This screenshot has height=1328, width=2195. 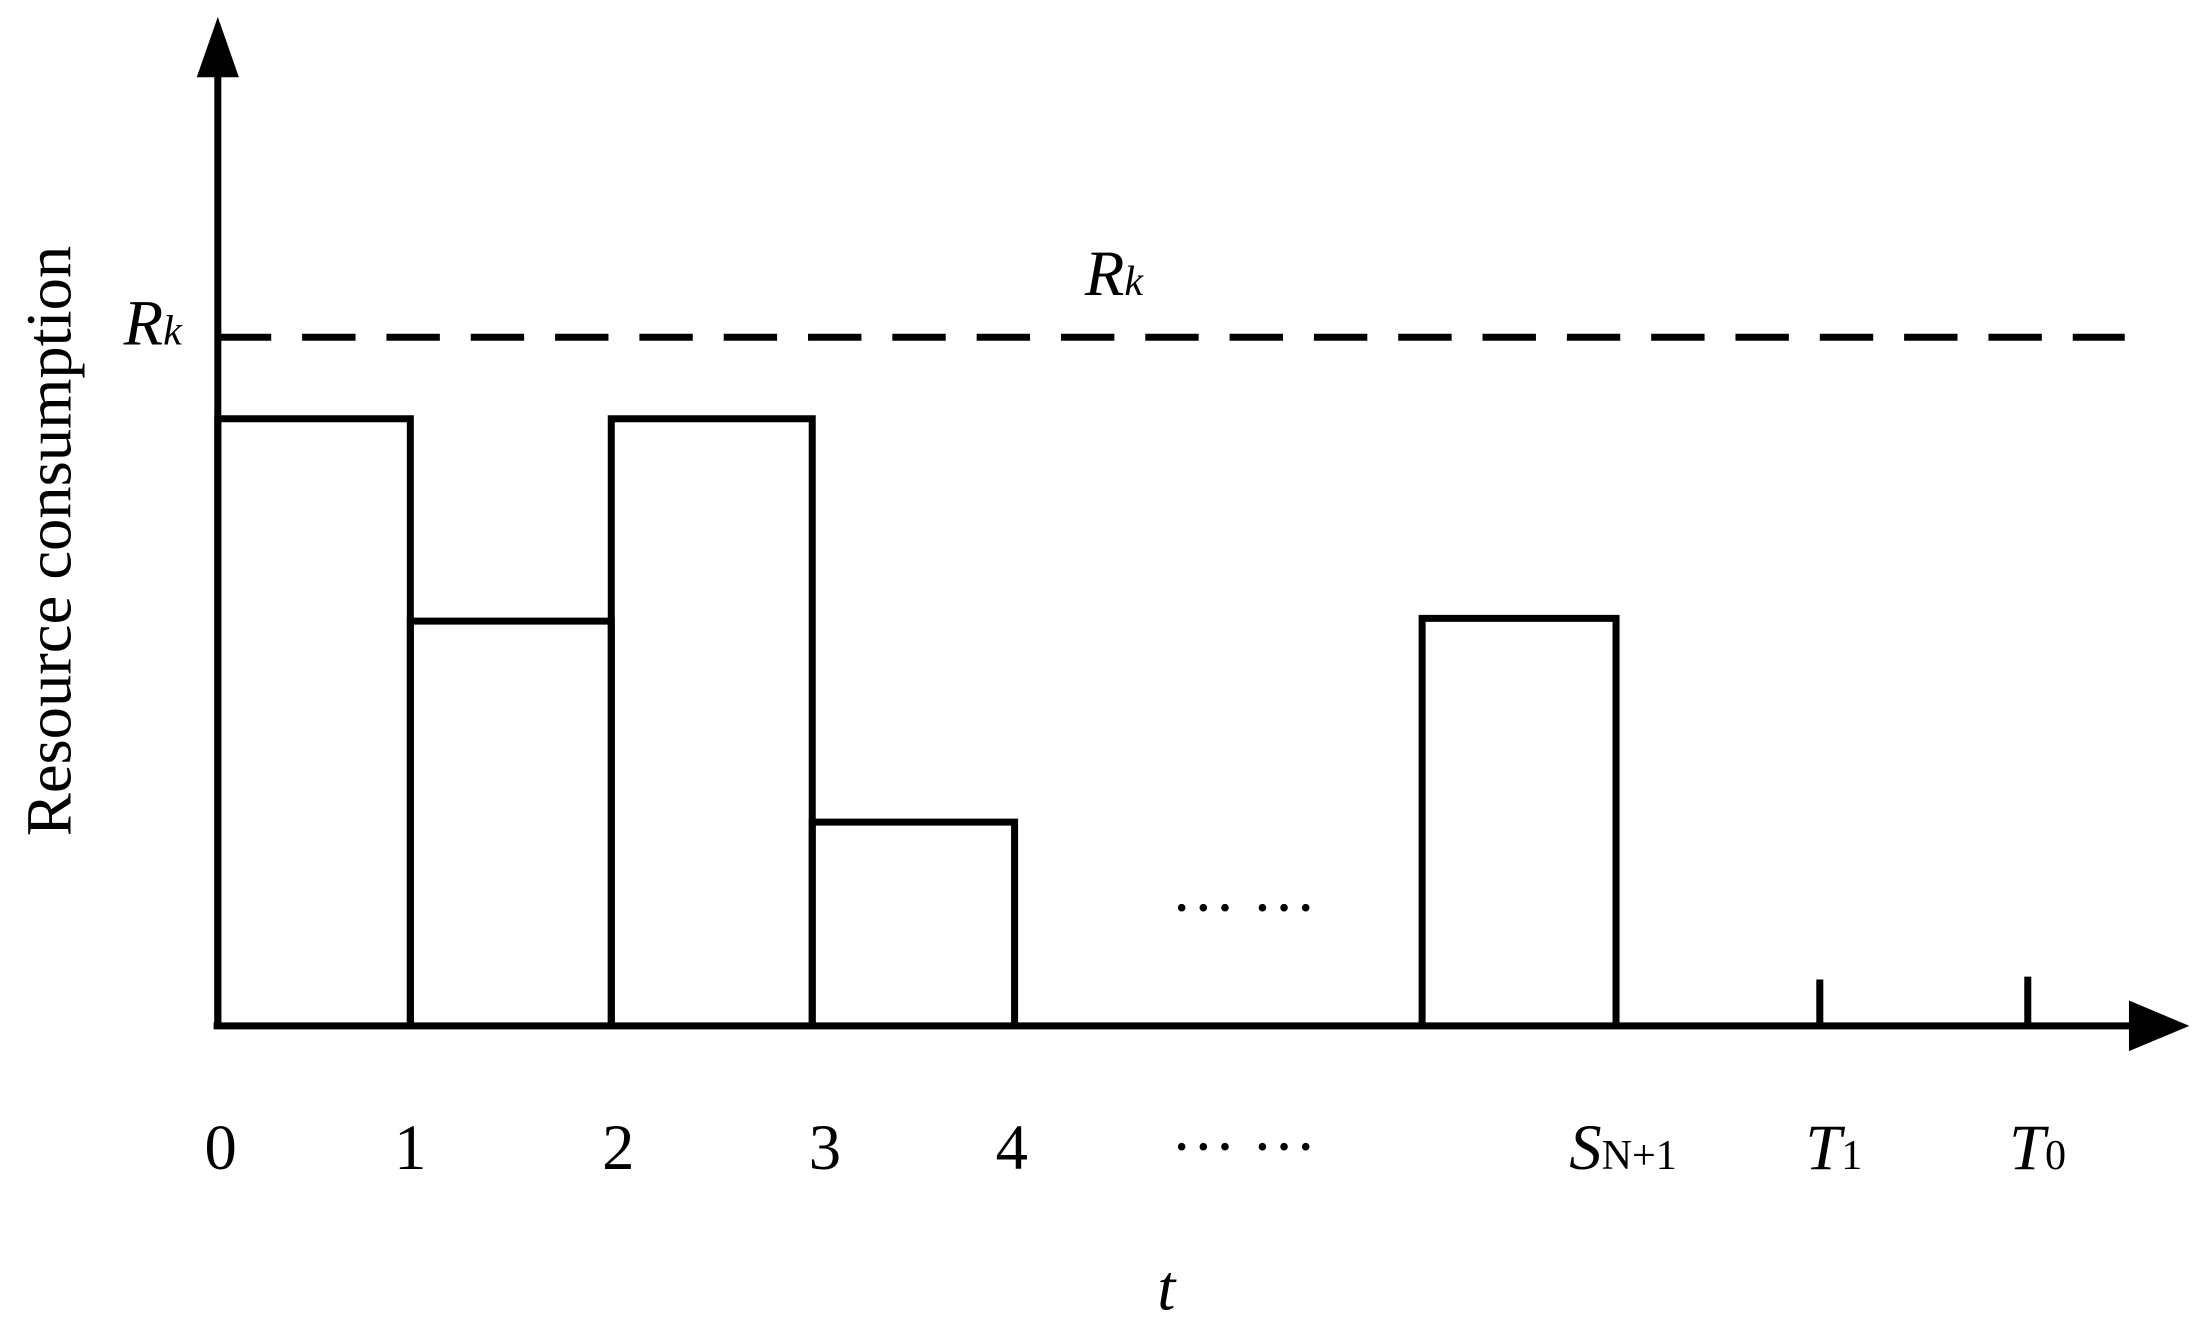 I want to click on x-tick-label: 1, so click(x=410, y=1147).